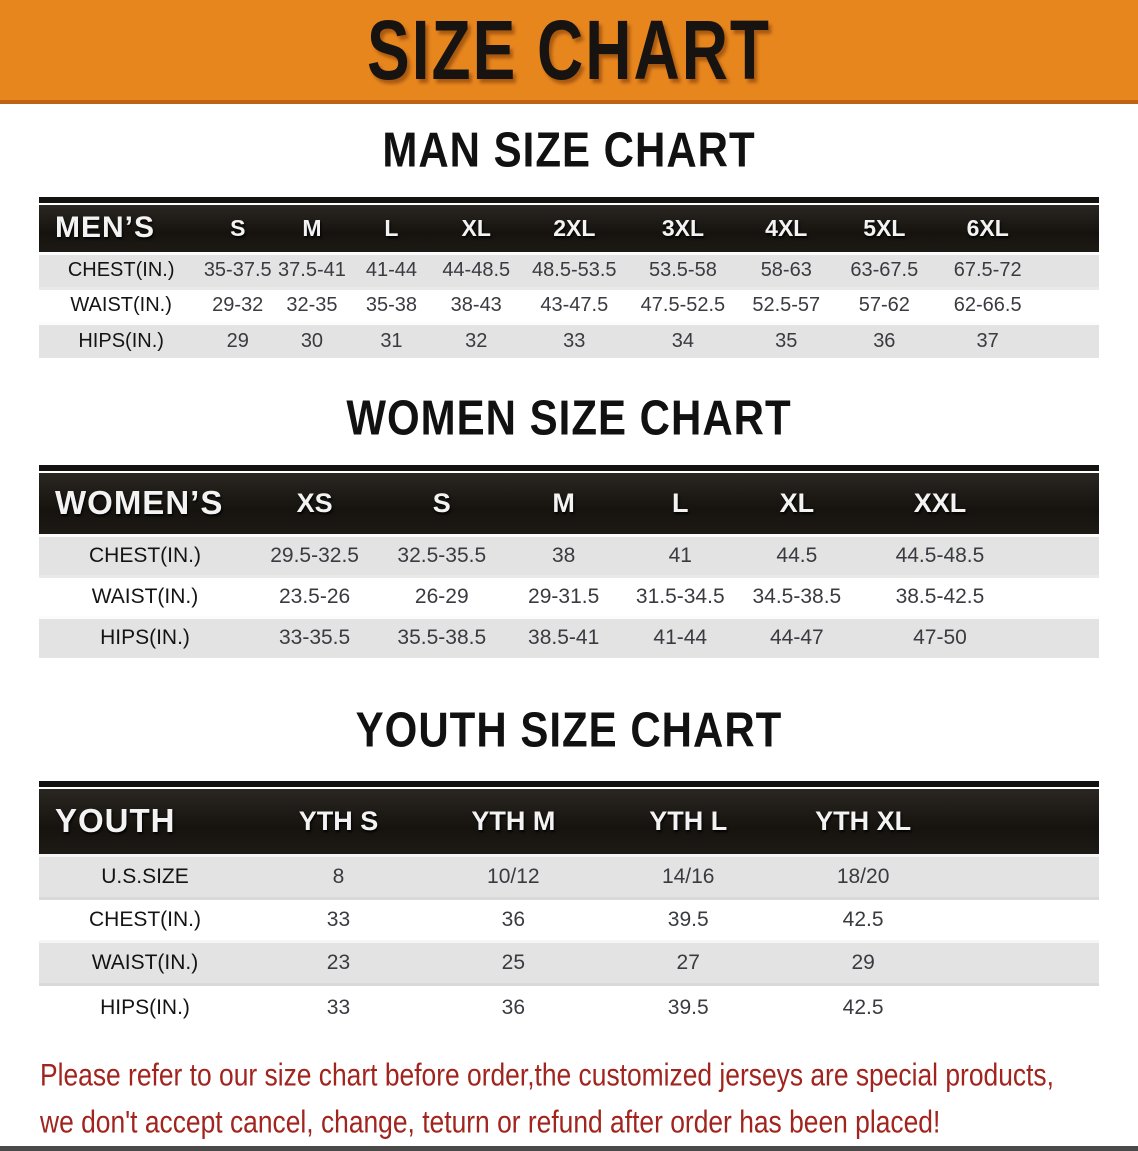  I want to click on size-cell: 37, so click(987, 339).